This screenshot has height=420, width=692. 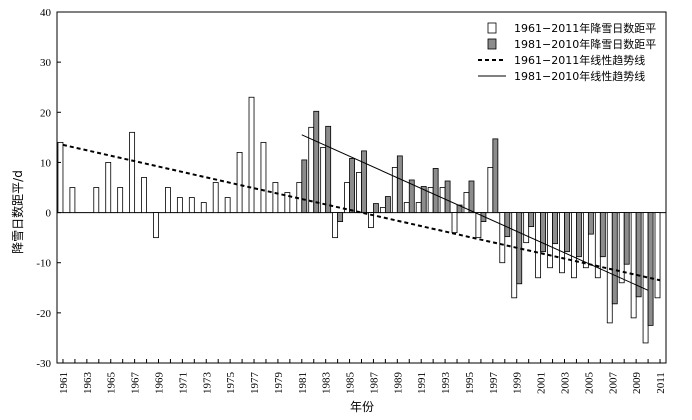 What do you see at coordinates (398, 383) in the screenshot?
I see `x-tick-label: 1989` at bounding box center [398, 383].